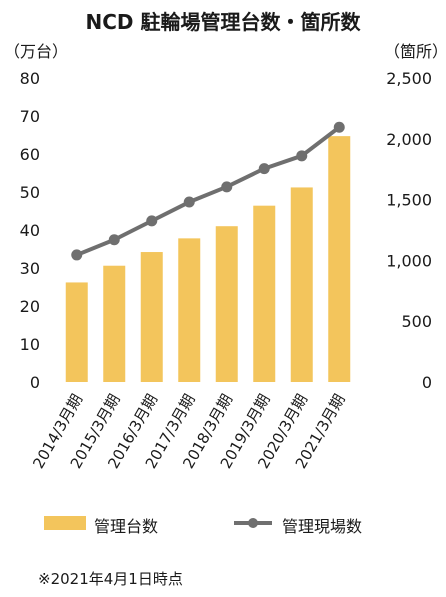 The height and width of the screenshot is (597, 446). What do you see at coordinates (90, 89) in the screenshot?
I see `logo-text: EcoStation21` at bounding box center [90, 89].